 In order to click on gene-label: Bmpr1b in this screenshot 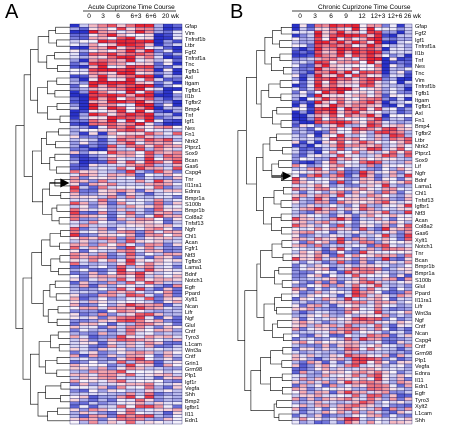, I will do `click(425, 267)`.